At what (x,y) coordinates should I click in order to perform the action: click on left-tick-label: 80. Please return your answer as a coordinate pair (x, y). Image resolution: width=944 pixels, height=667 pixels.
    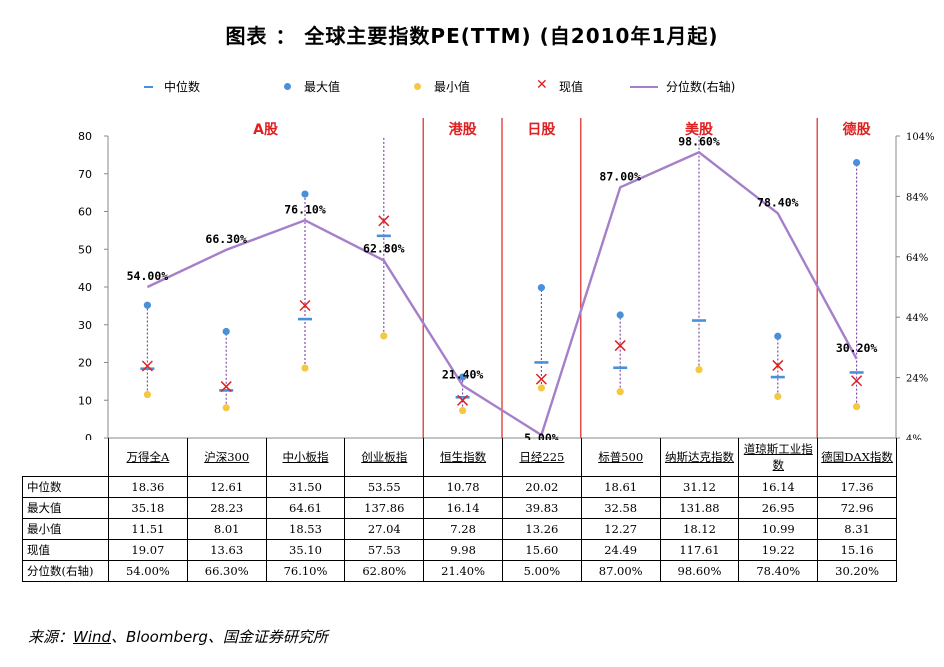
    Looking at the image, I should click on (85, 136).